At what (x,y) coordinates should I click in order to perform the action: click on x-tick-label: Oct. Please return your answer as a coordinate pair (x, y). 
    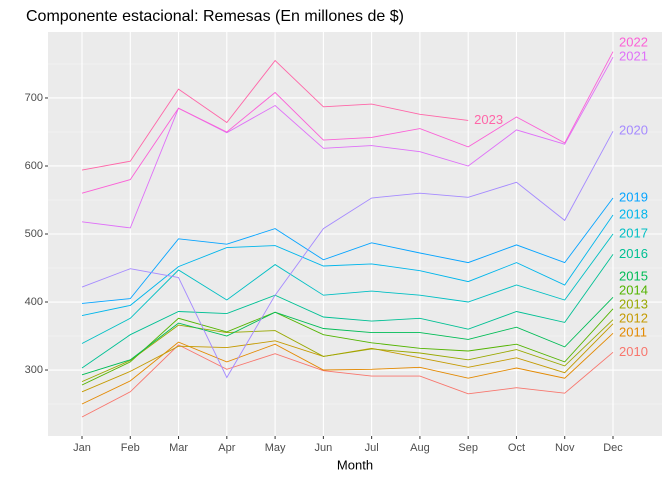
    Looking at the image, I should click on (516, 448).